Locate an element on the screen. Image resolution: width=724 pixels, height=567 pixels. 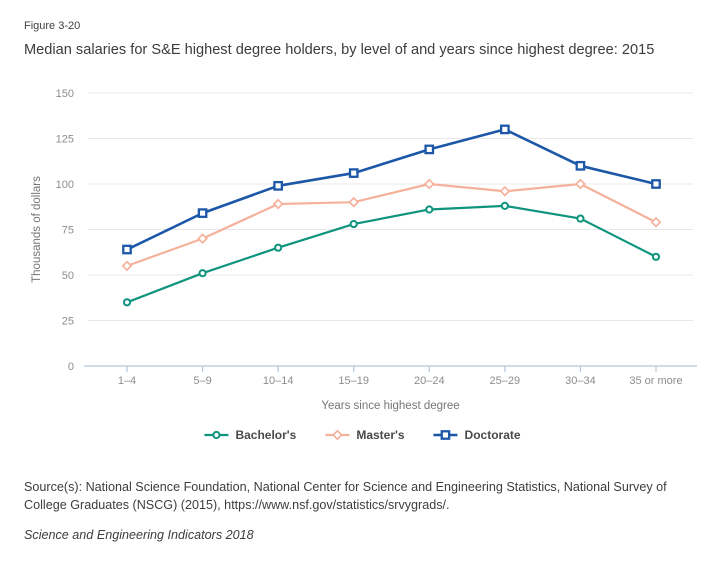
svg-text: 125 is located at coordinates (65, 140).